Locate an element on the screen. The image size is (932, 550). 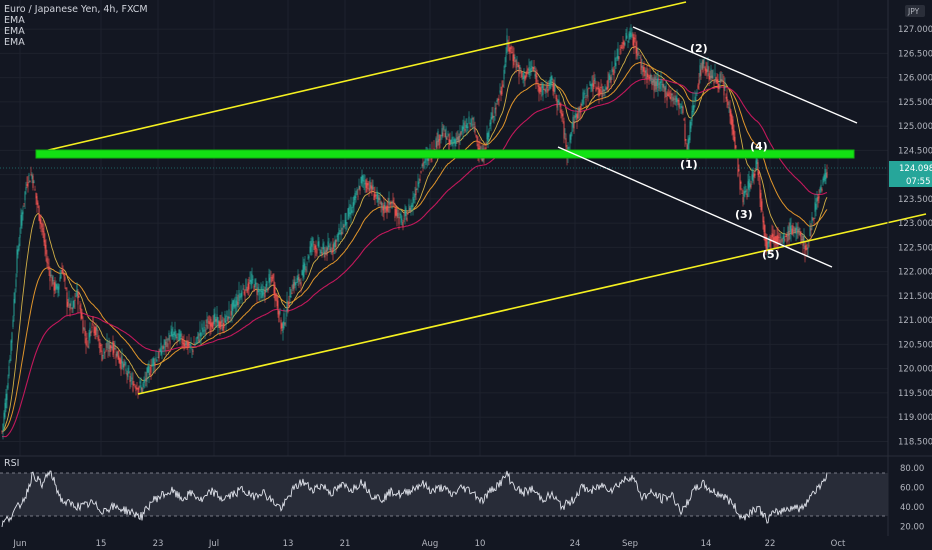
wedge-lower-line is located at coordinates (695, 207).